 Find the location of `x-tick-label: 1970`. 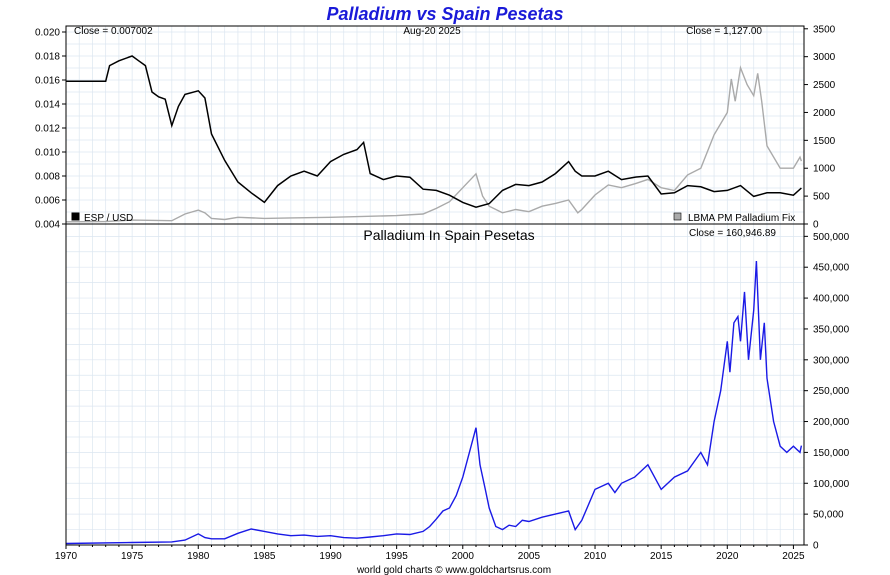

x-tick-label: 1970 is located at coordinates (66, 556).